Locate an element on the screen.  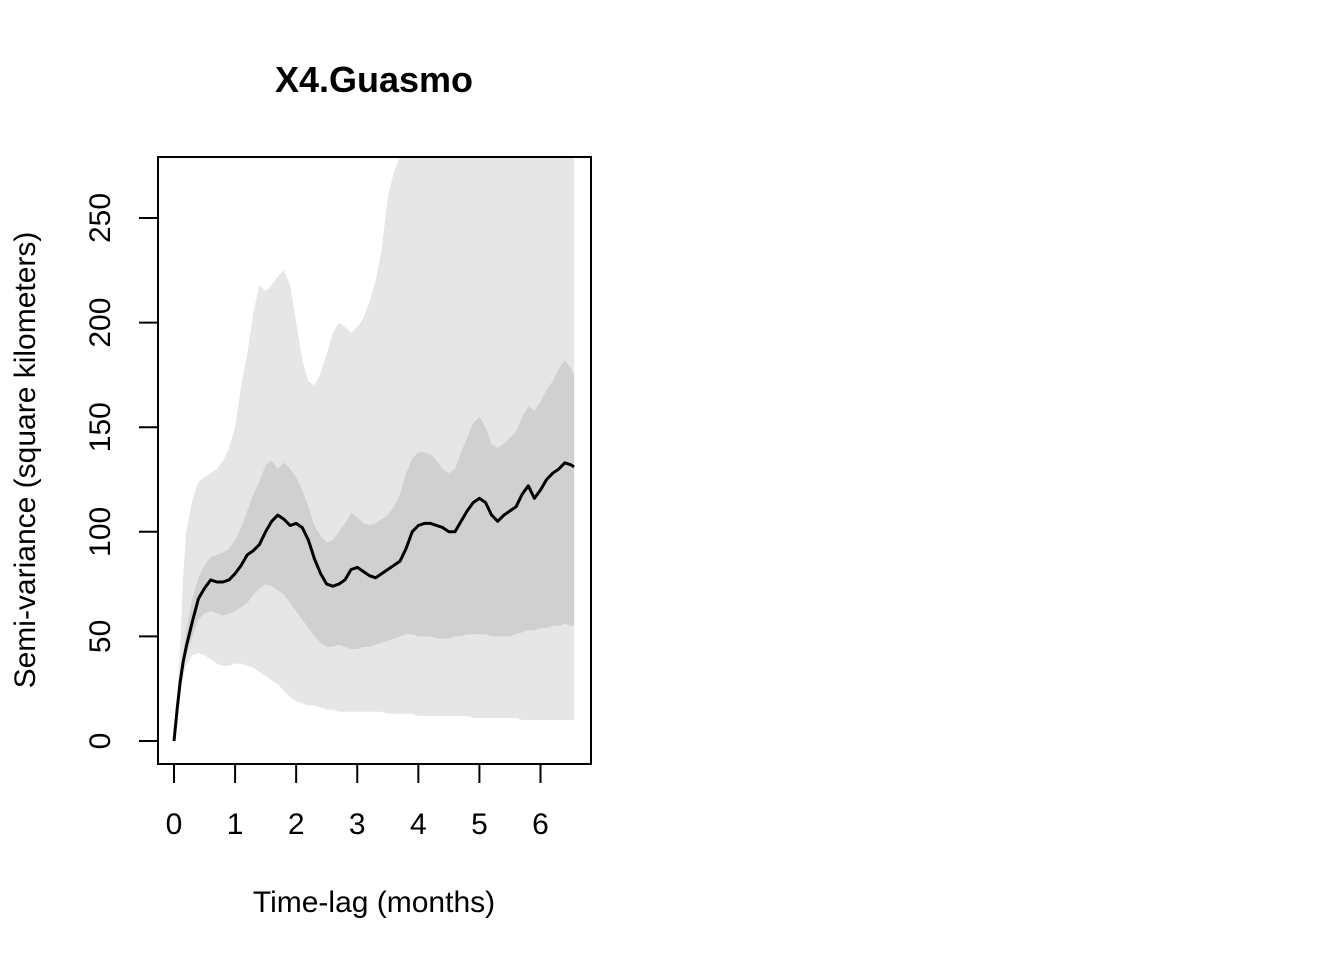
x-axis: 0 1 2 3 4 5 6 is located at coordinates (357, 802).